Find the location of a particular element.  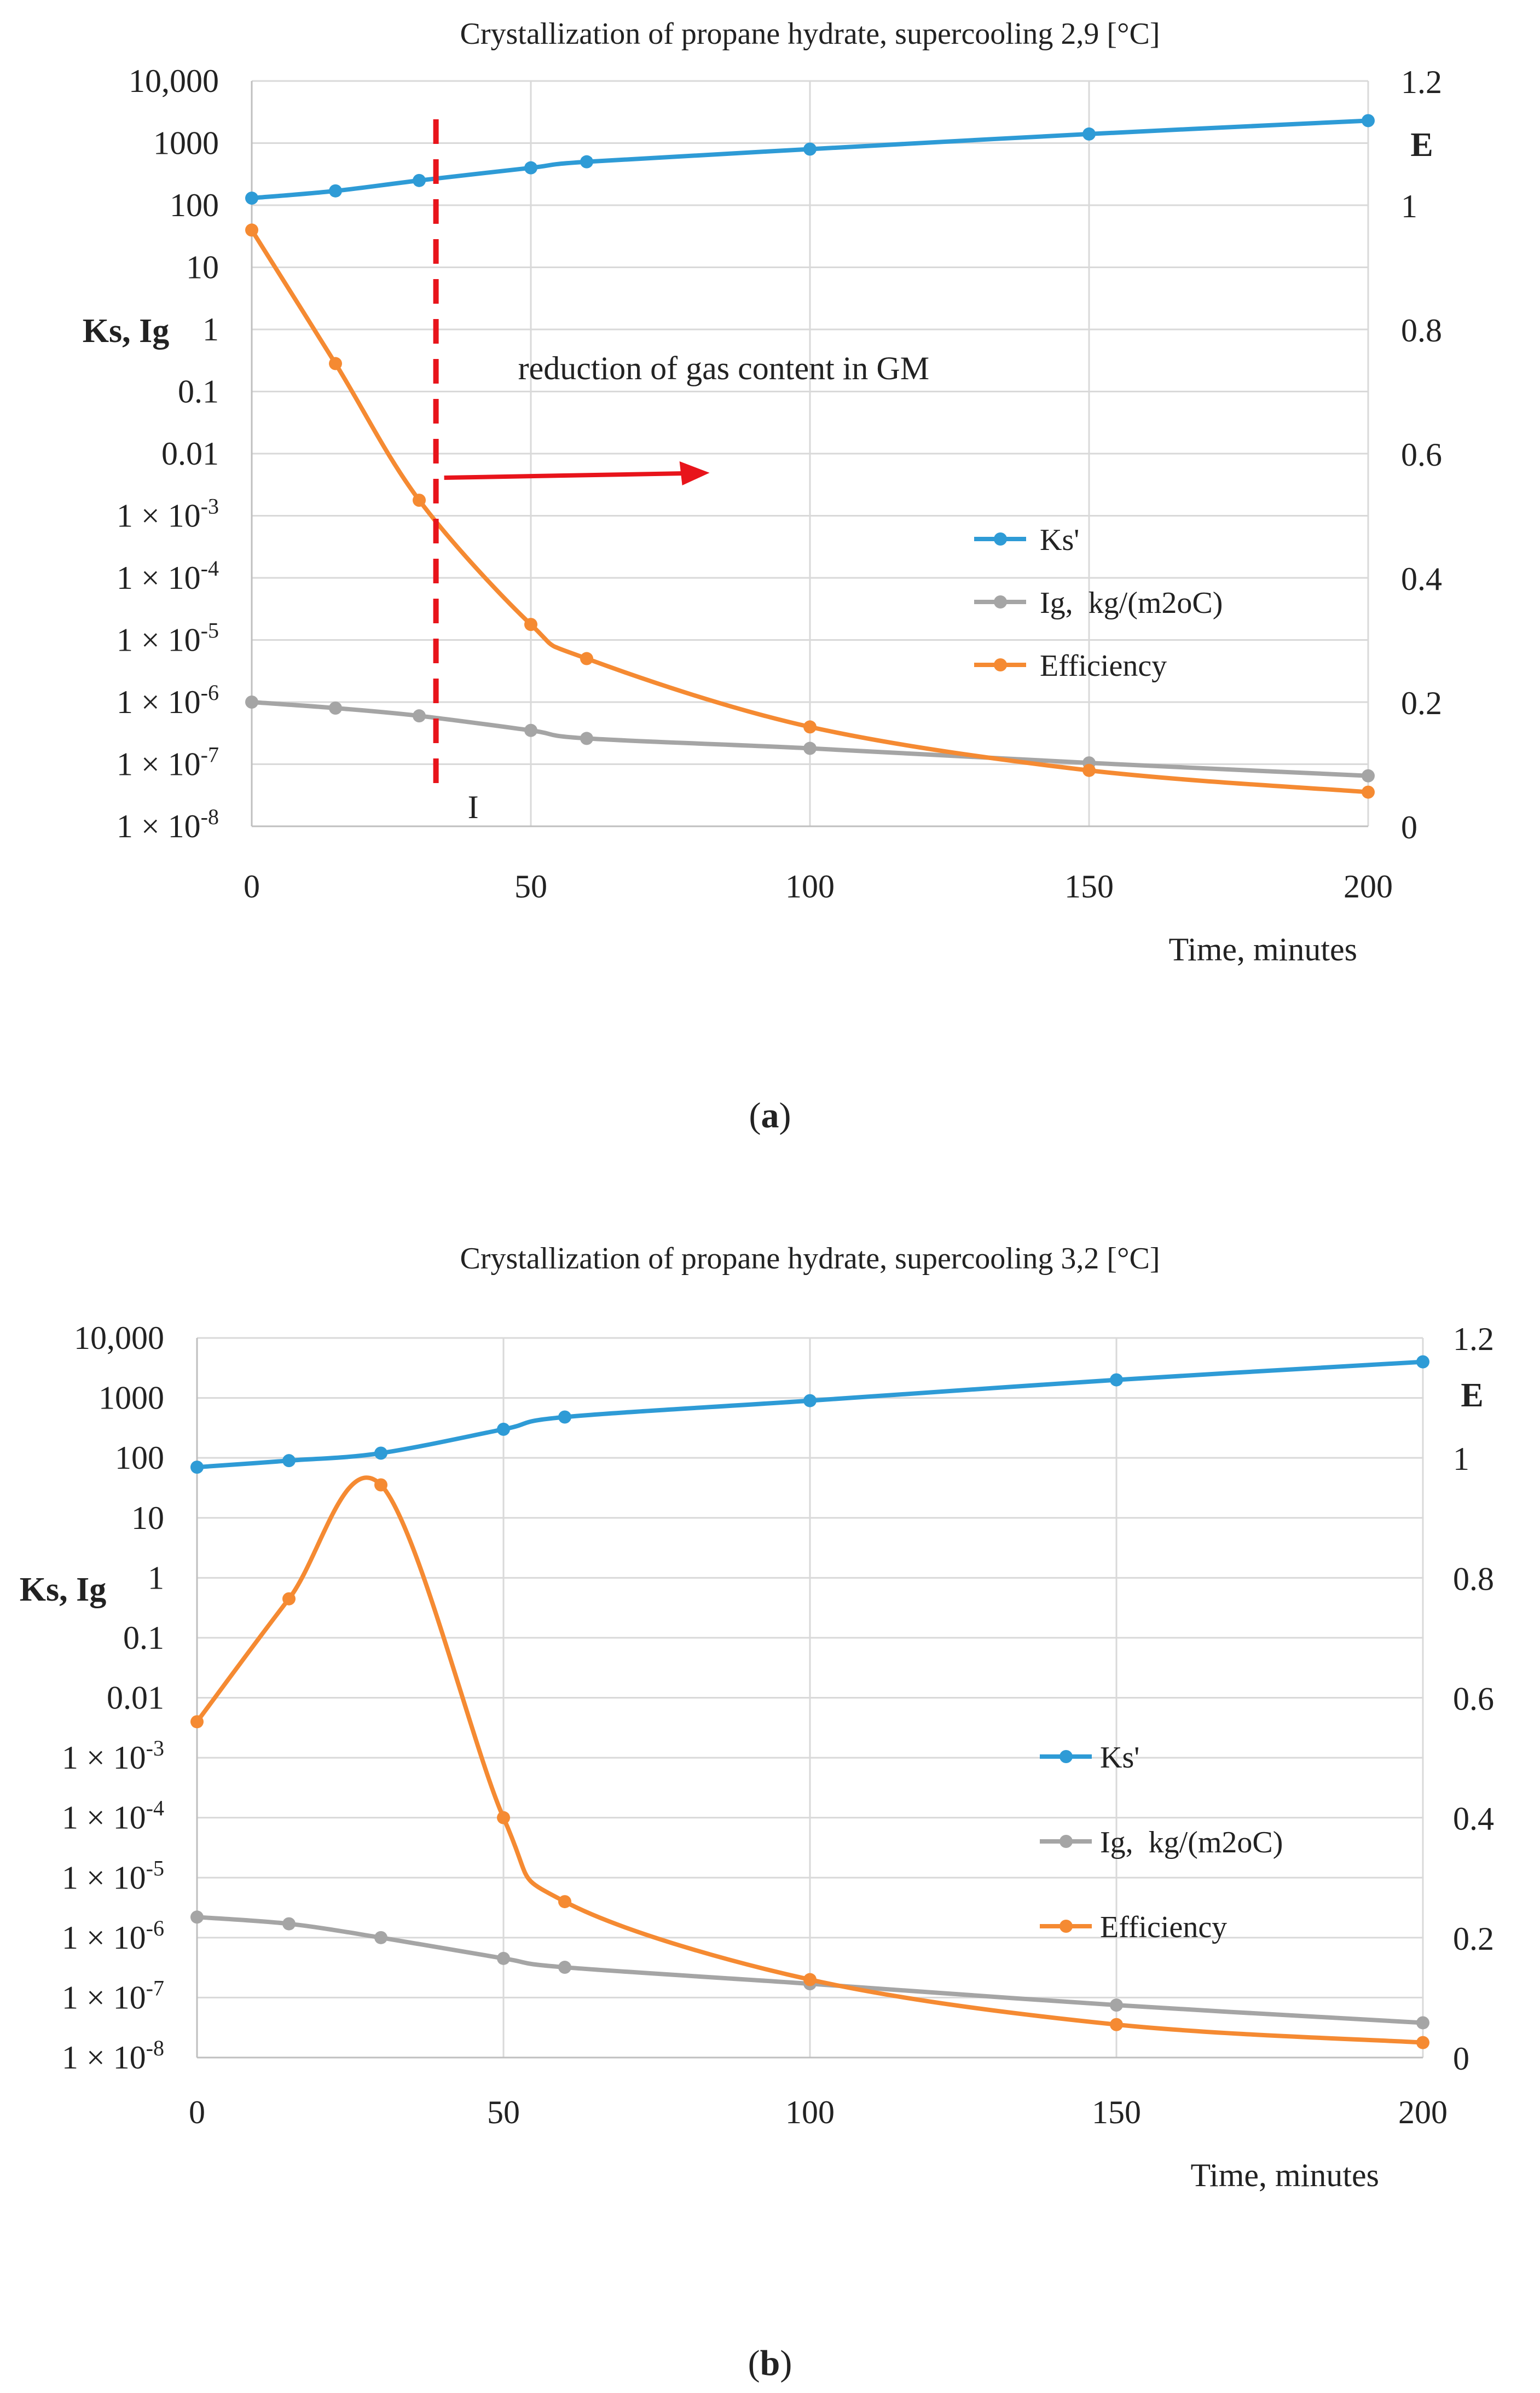

y-left-tick-label: 1 × 10⁻⁸ is located at coordinates (113, 2056).